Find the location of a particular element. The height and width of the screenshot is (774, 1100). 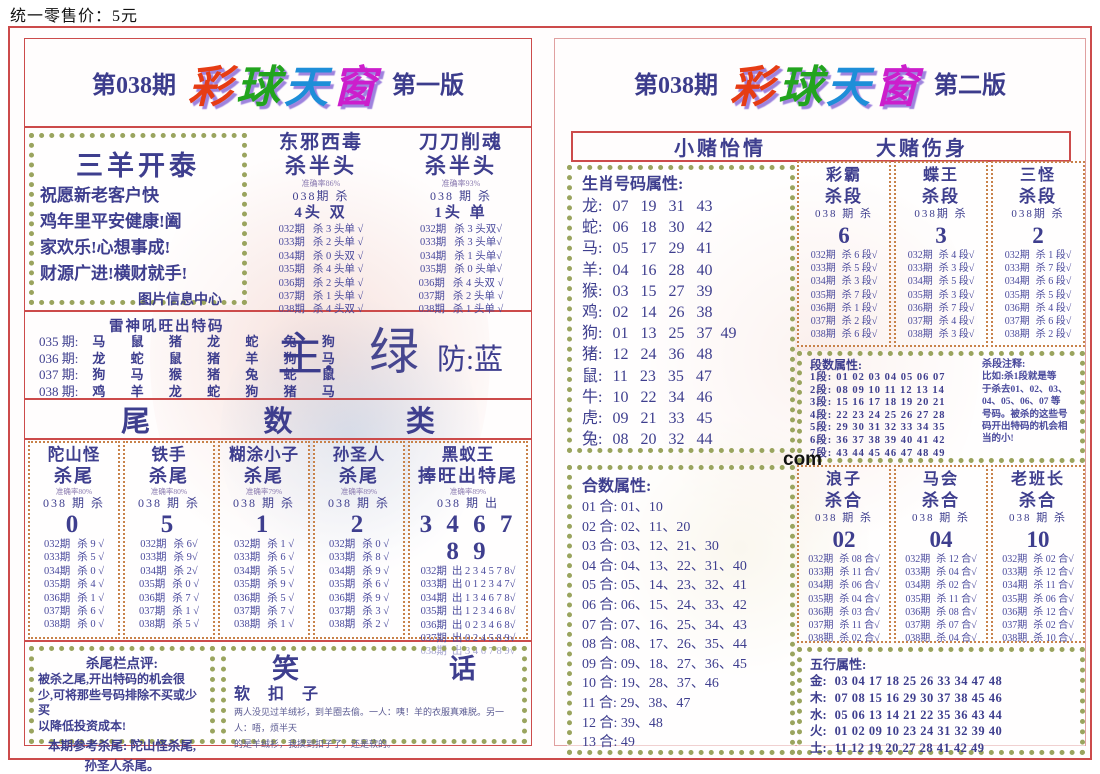

masthead-char: 球 is located at coordinates (802, 87).